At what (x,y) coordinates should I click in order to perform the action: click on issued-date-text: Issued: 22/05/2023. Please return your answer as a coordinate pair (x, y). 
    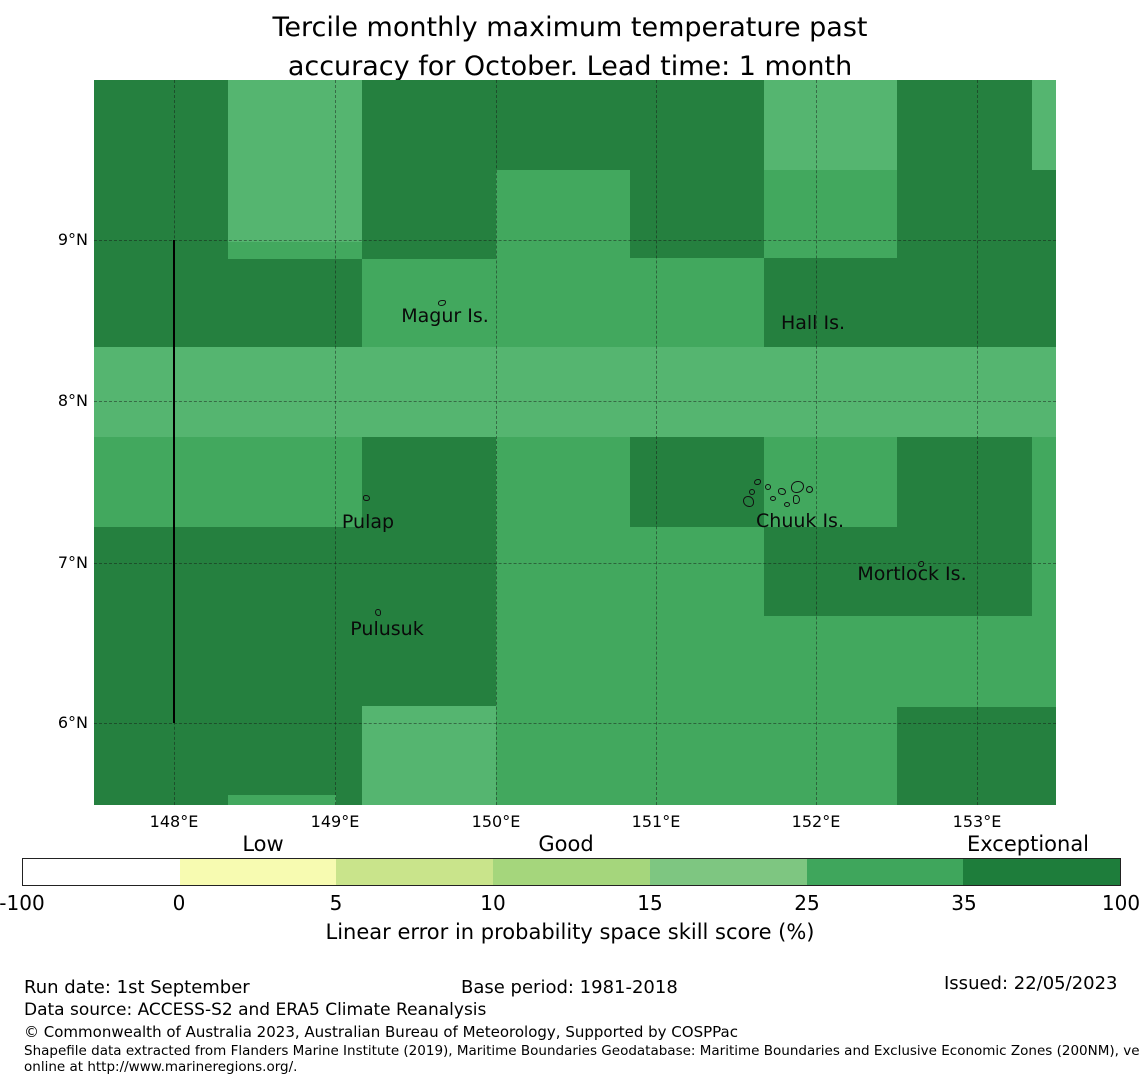
    Looking at the image, I should click on (1031, 983).